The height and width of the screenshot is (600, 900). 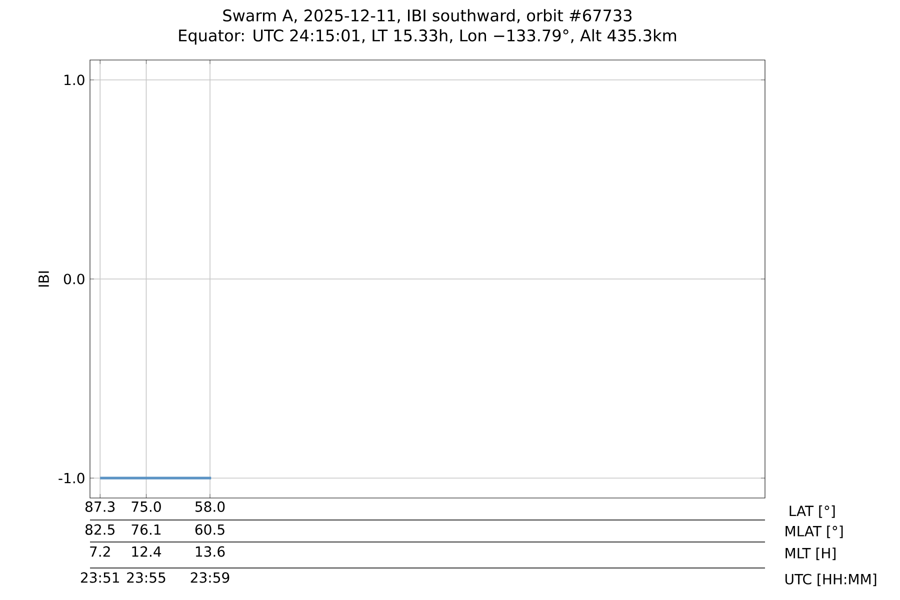 What do you see at coordinates (74, 279) in the screenshot?
I see `y-tick-label: 0.0` at bounding box center [74, 279].